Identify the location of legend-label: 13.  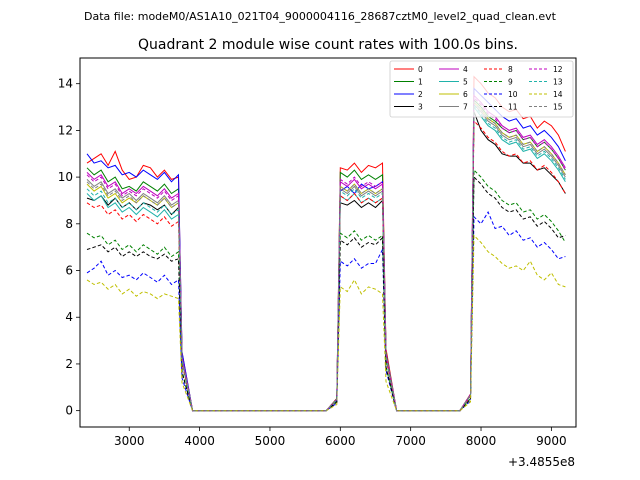
(558, 82).